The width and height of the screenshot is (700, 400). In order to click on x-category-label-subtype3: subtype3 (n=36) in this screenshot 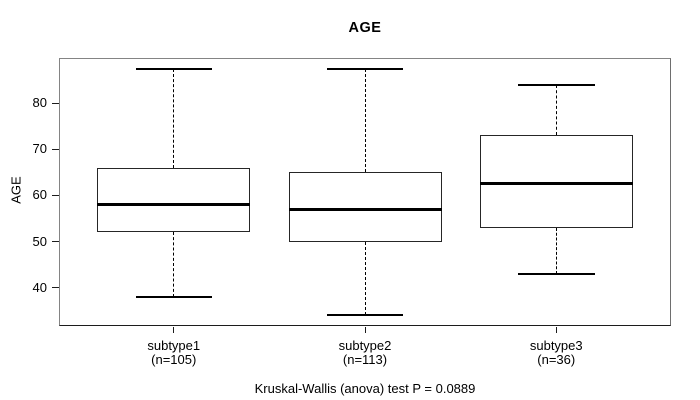, I will do `click(556, 352)`.